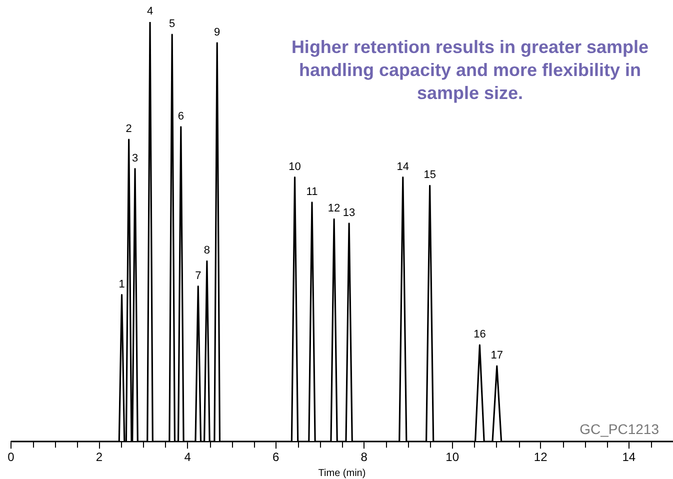  I want to click on annotation: 7, so click(198, 276).